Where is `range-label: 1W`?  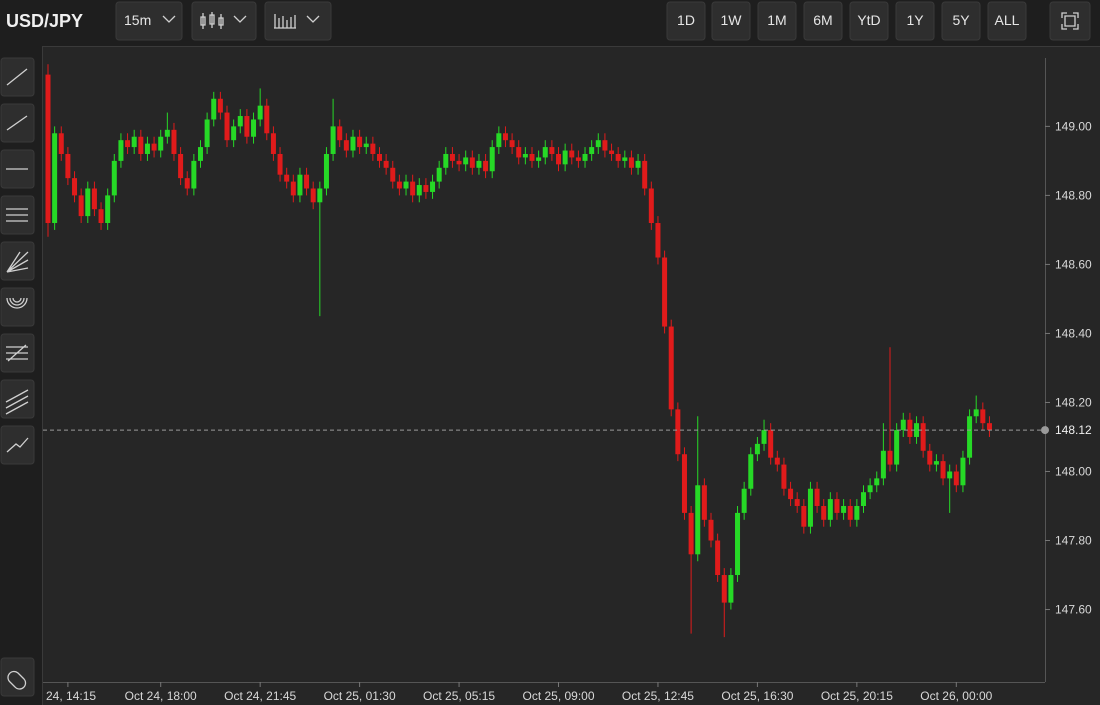
range-label: 1W is located at coordinates (732, 20).